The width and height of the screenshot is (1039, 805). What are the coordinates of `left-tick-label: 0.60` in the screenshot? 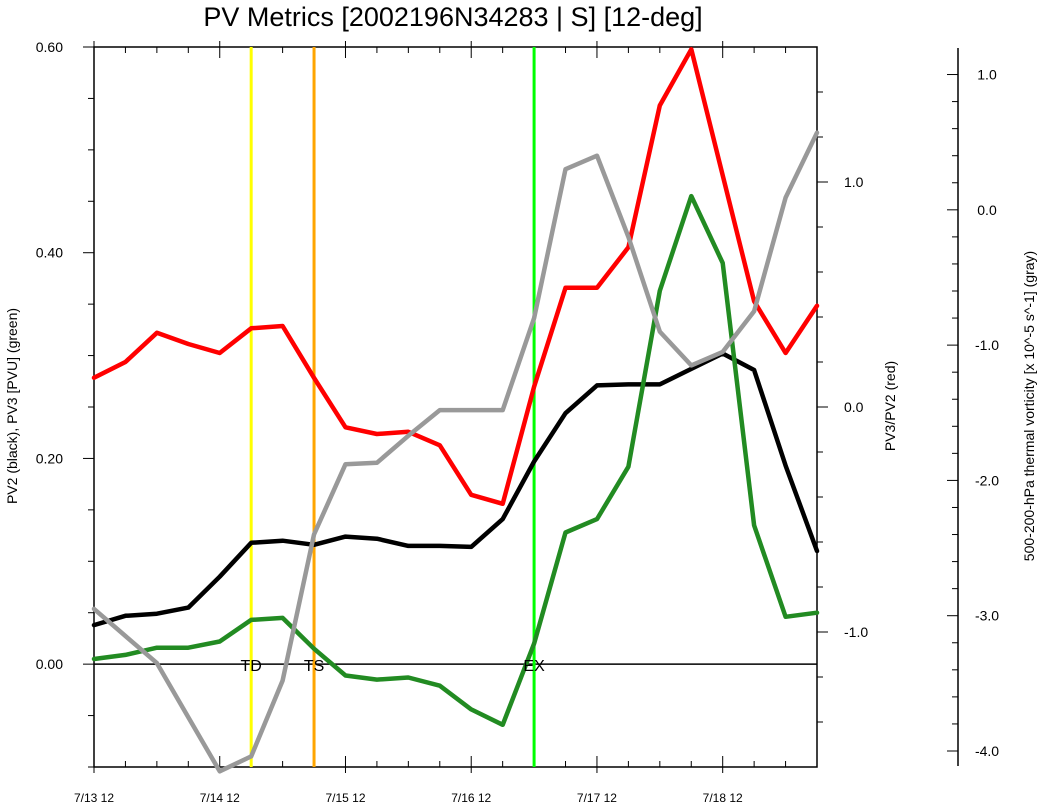 It's located at (49, 47).